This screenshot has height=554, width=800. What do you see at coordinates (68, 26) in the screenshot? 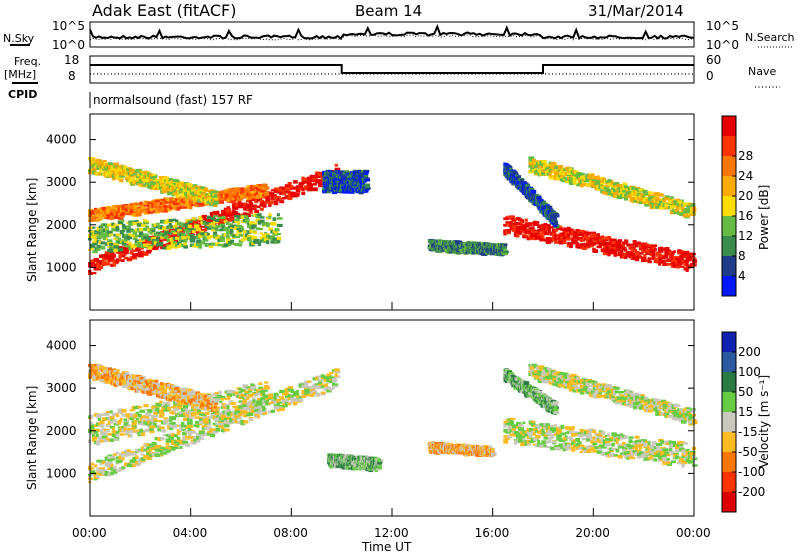
I see `noise-left-tick-top: 10^5` at bounding box center [68, 26].